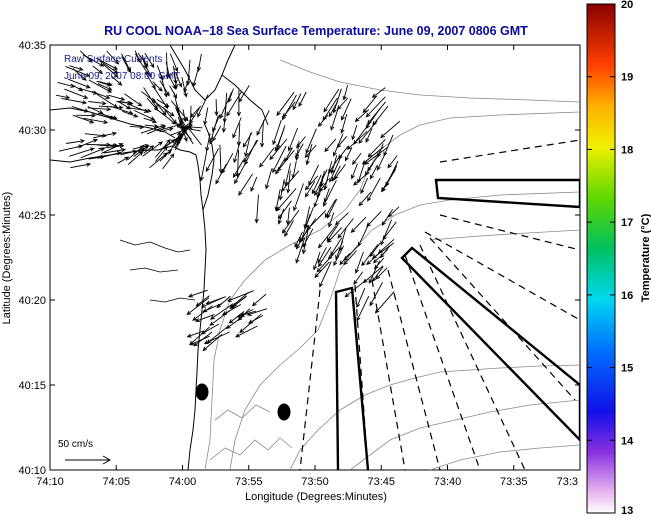 Image resolution: width=651 pixels, height=518 pixels. I want to click on sandy-hook, so click(208, 167).